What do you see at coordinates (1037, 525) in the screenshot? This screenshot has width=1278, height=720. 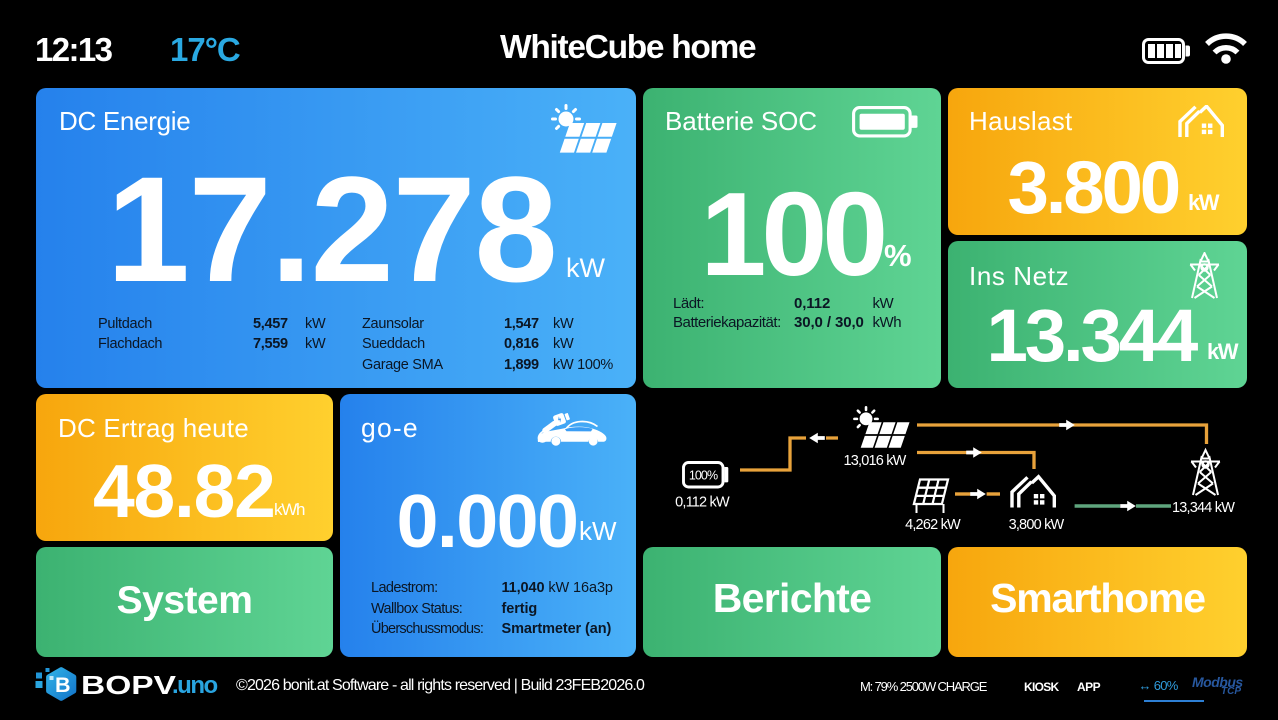 I see `svg-text: 3,800 kW` at bounding box center [1037, 525].